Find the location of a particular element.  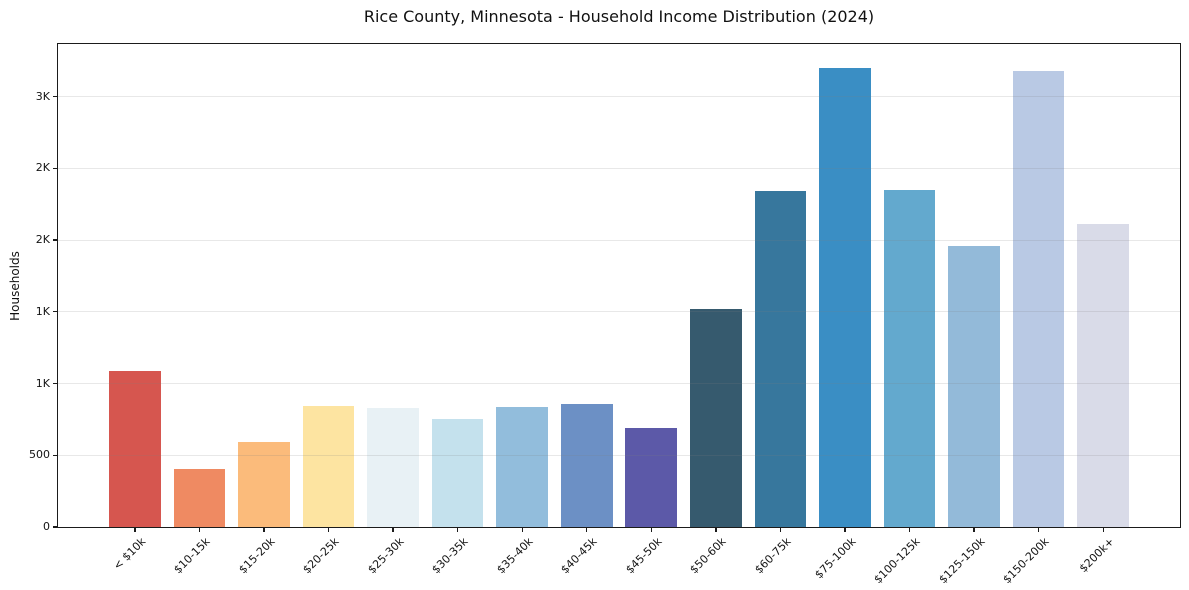

gridline-2000 is located at coordinates (619, 240).